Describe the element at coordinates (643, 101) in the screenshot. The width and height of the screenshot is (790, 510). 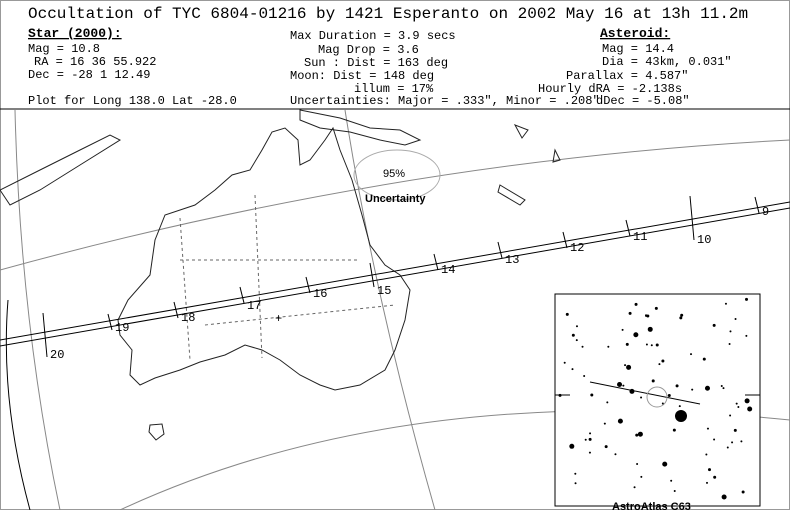
I see `ddec: dDec = -5.08"` at that location.